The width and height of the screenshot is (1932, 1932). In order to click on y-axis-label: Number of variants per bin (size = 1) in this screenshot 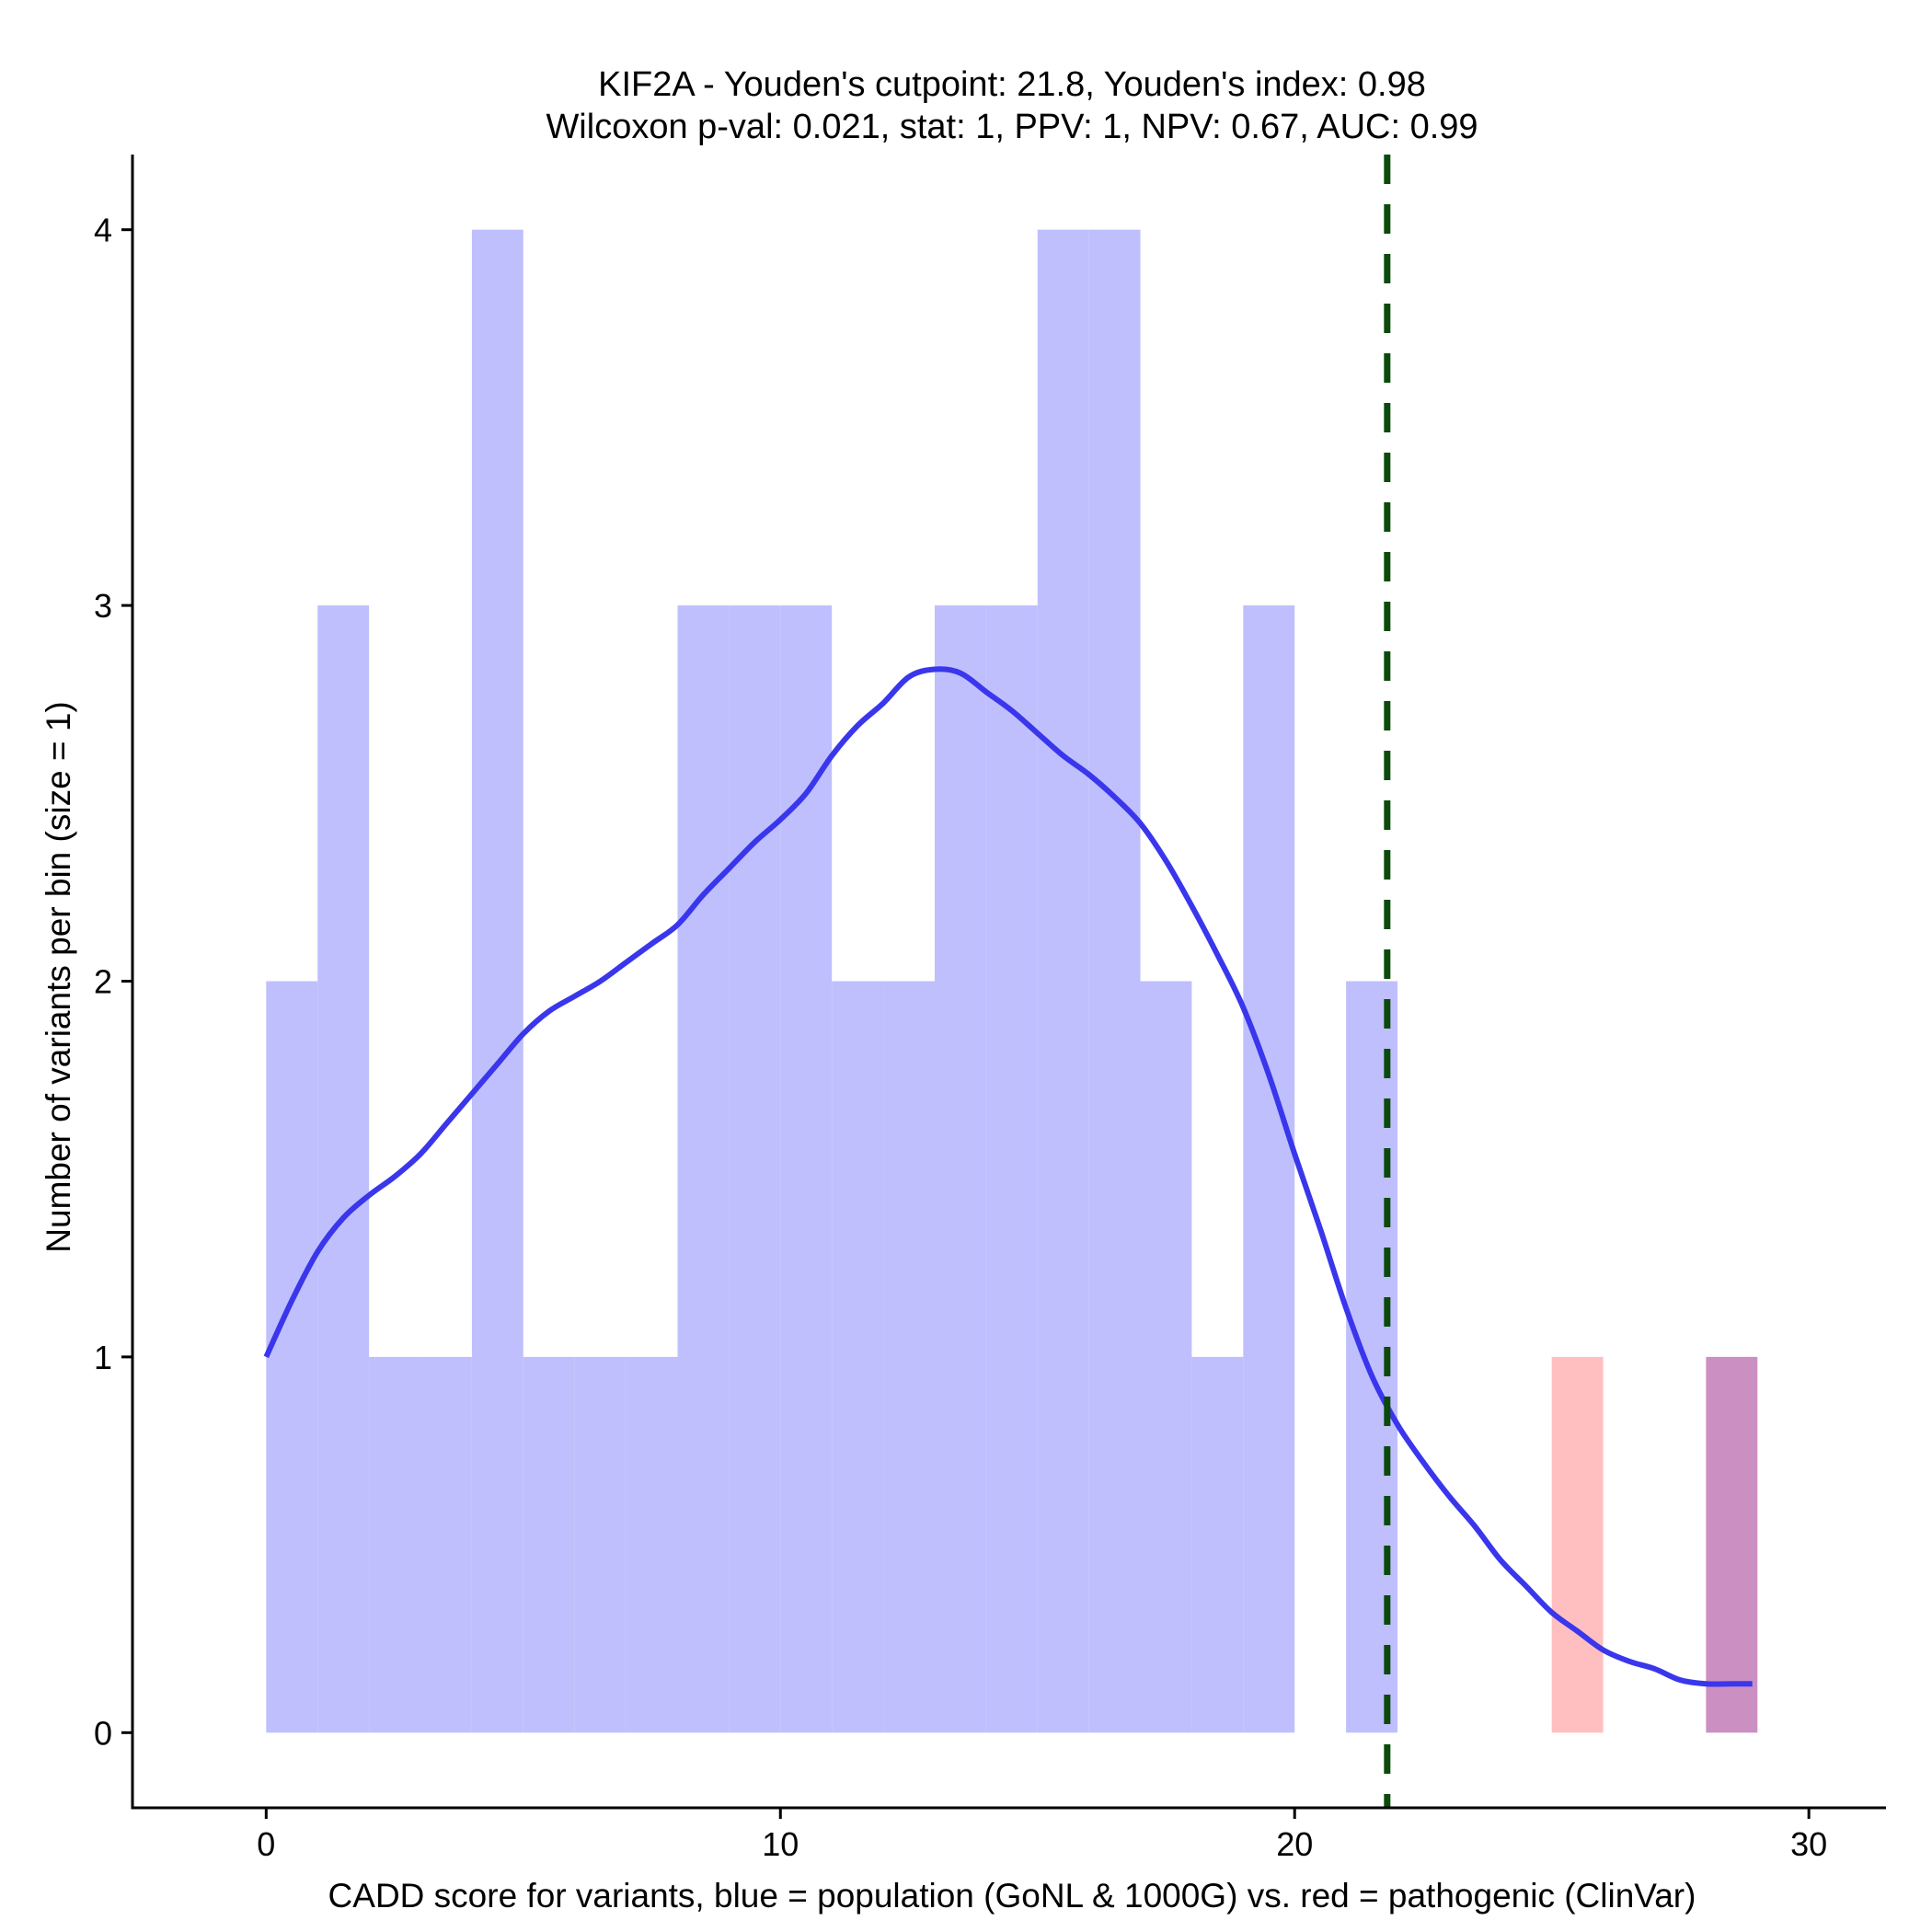, I will do `click(58, 976)`.